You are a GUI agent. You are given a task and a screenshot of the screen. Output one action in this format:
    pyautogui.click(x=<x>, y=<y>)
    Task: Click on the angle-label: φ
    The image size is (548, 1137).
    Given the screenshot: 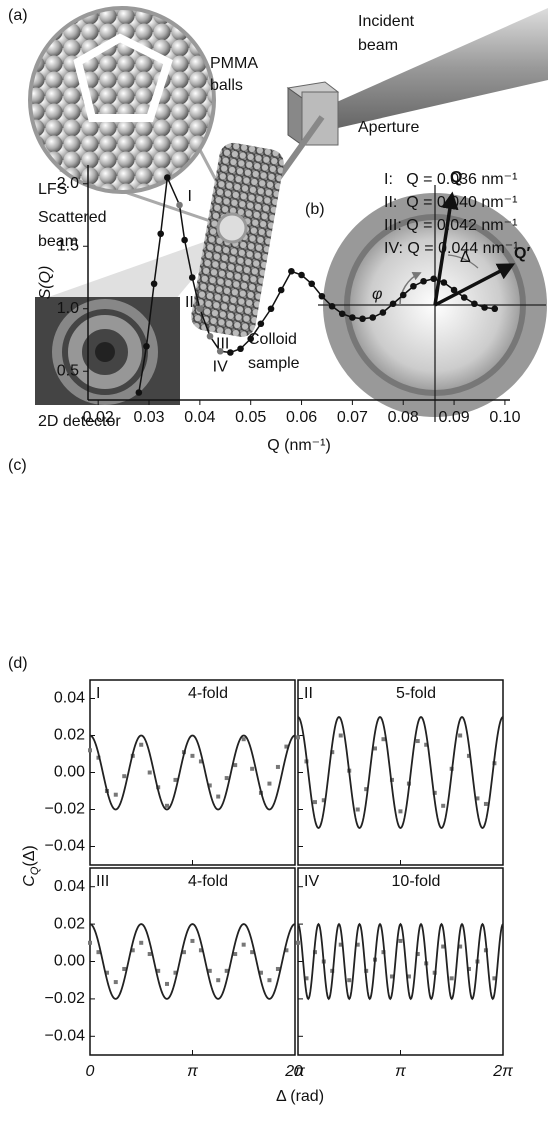 What is the action you would take?
    pyautogui.click(x=377, y=294)
    